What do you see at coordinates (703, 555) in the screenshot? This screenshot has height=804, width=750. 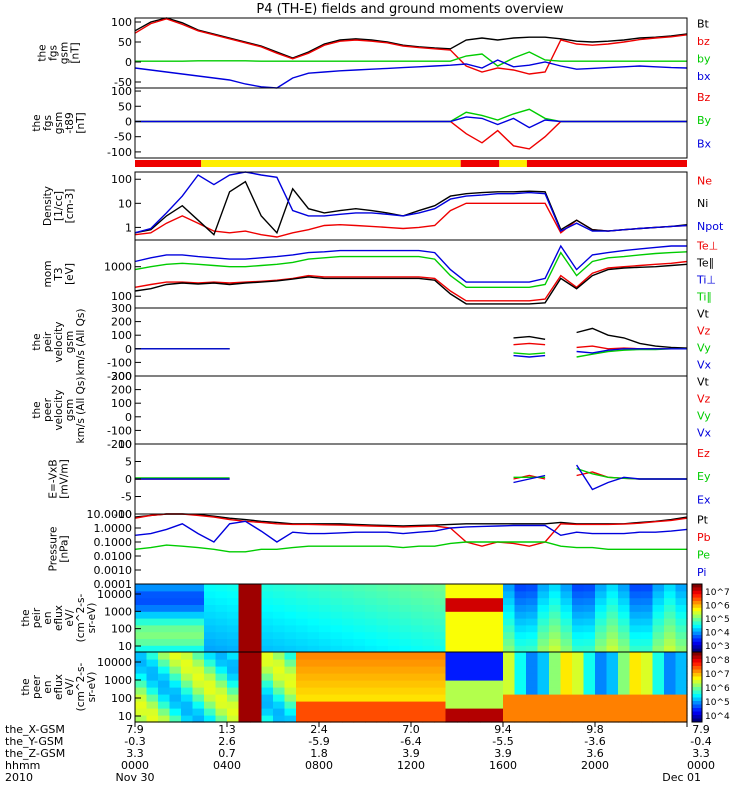 I see `legend-entry: Pe` at bounding box center [703, 555].